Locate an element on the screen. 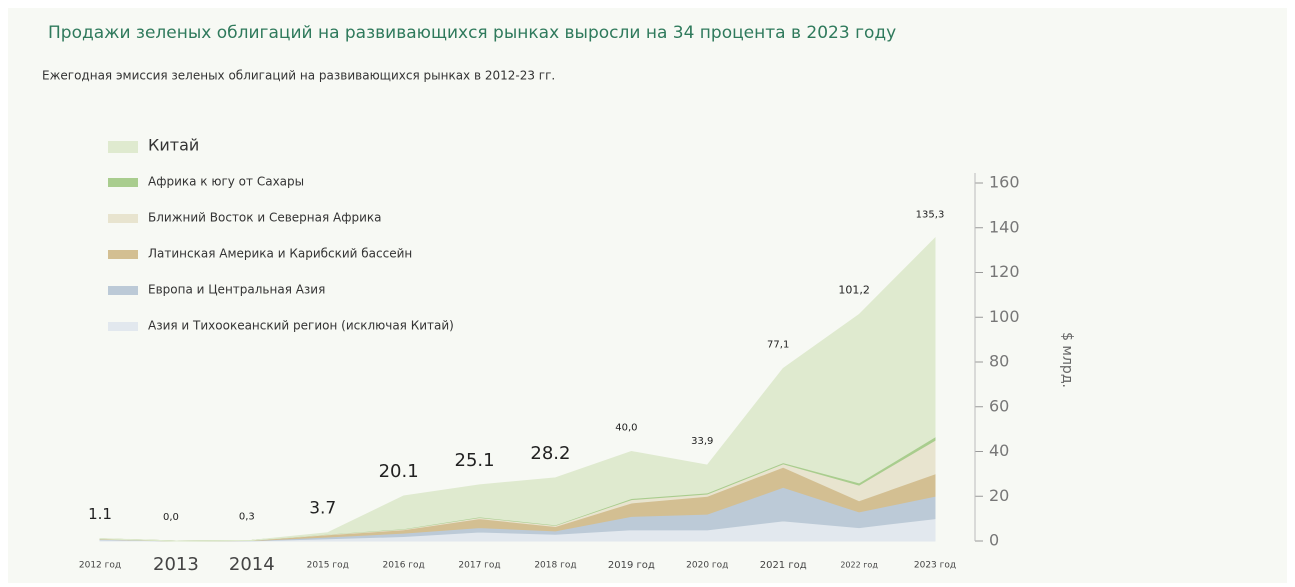 Image resolution: width=1295 pixels, height=587 pixels. value-label: 135,3 is located at coordinates (930, 214).